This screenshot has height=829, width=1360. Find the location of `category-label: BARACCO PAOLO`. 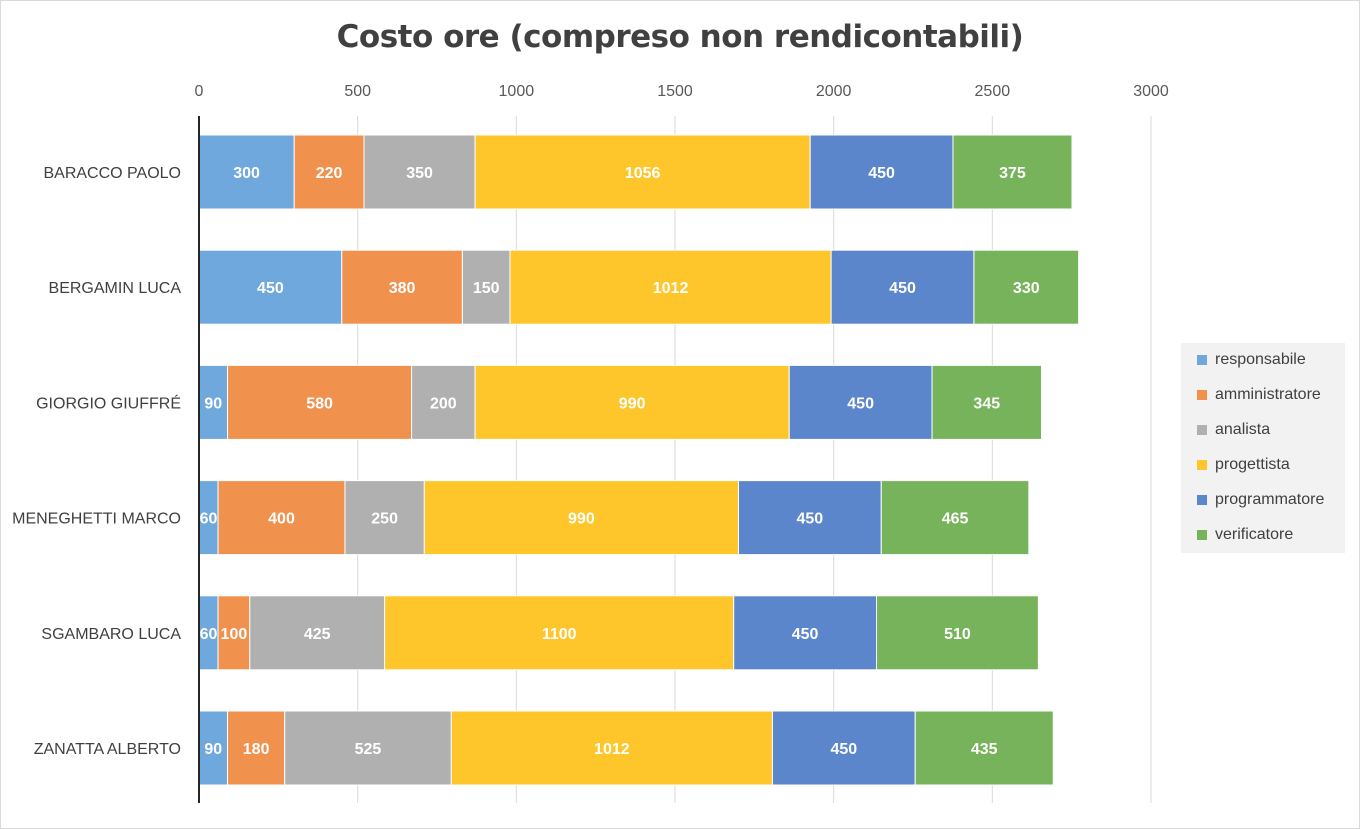

category-label: BARACCO PAOLO is located at coordinates (112, 173).